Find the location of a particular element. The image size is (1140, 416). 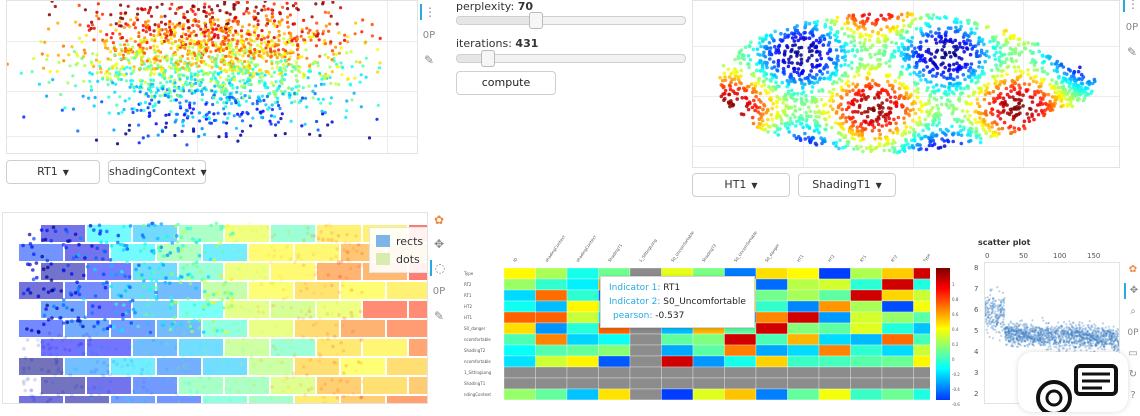

x-axis-dropdown: RT1 ▼ is located at coordinates (53, 172).